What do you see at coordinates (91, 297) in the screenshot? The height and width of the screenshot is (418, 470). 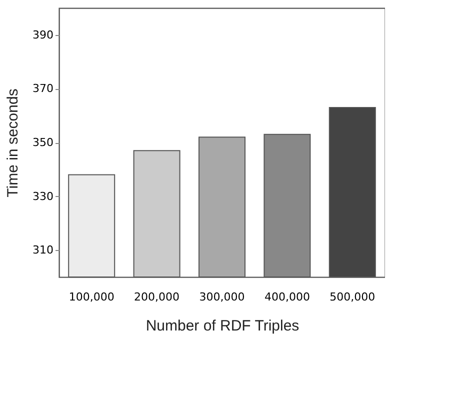 I see `x-tick-label: 100,000` at bounding box center [91, 297].